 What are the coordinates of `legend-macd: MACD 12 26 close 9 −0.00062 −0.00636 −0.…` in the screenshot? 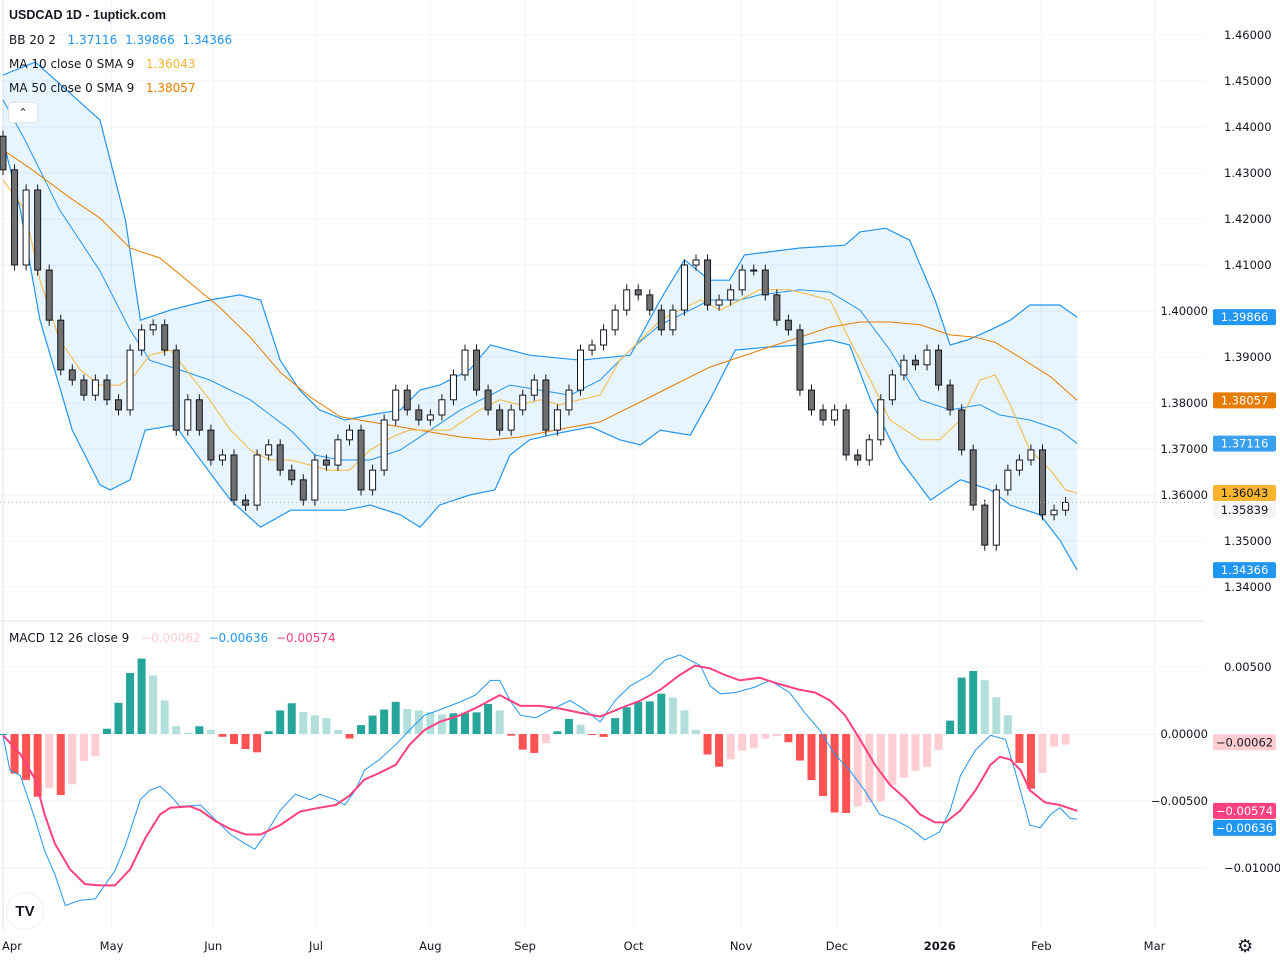 It's located at (174, 638).